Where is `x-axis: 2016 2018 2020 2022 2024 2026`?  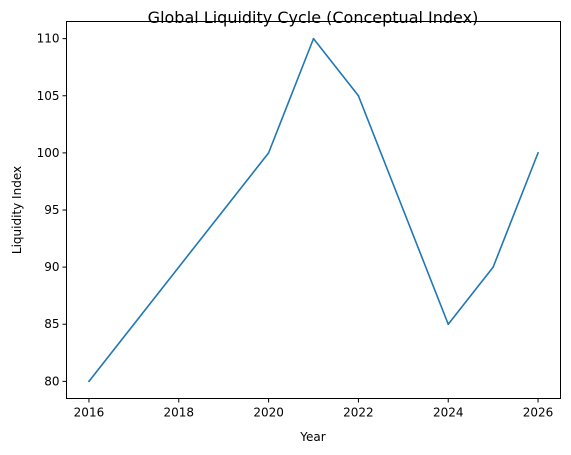
x-axis: 2016 2018 2020 2022 2024 2026 is located at coordinates (314, 409).